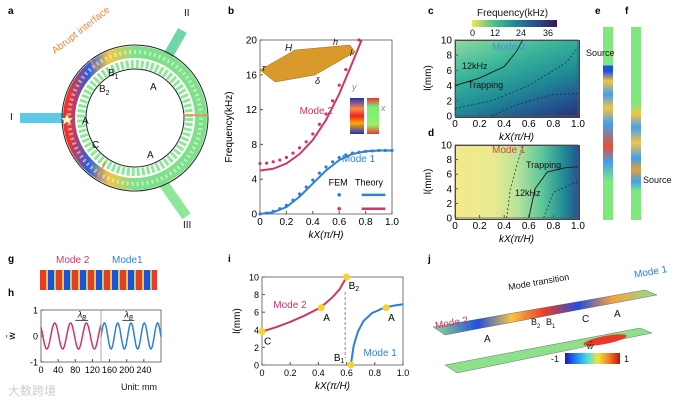  I want to click on source-label-f: Source, so click(657, 180).